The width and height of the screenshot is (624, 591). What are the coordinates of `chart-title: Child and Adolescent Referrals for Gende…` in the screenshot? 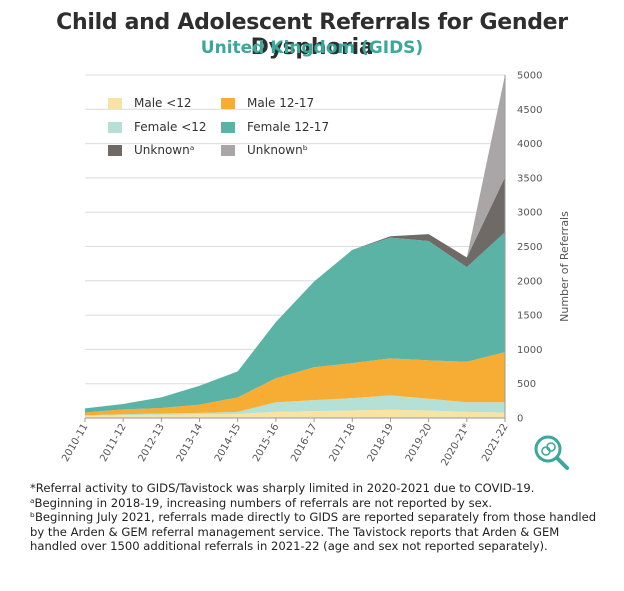 It's located at (312, 35).